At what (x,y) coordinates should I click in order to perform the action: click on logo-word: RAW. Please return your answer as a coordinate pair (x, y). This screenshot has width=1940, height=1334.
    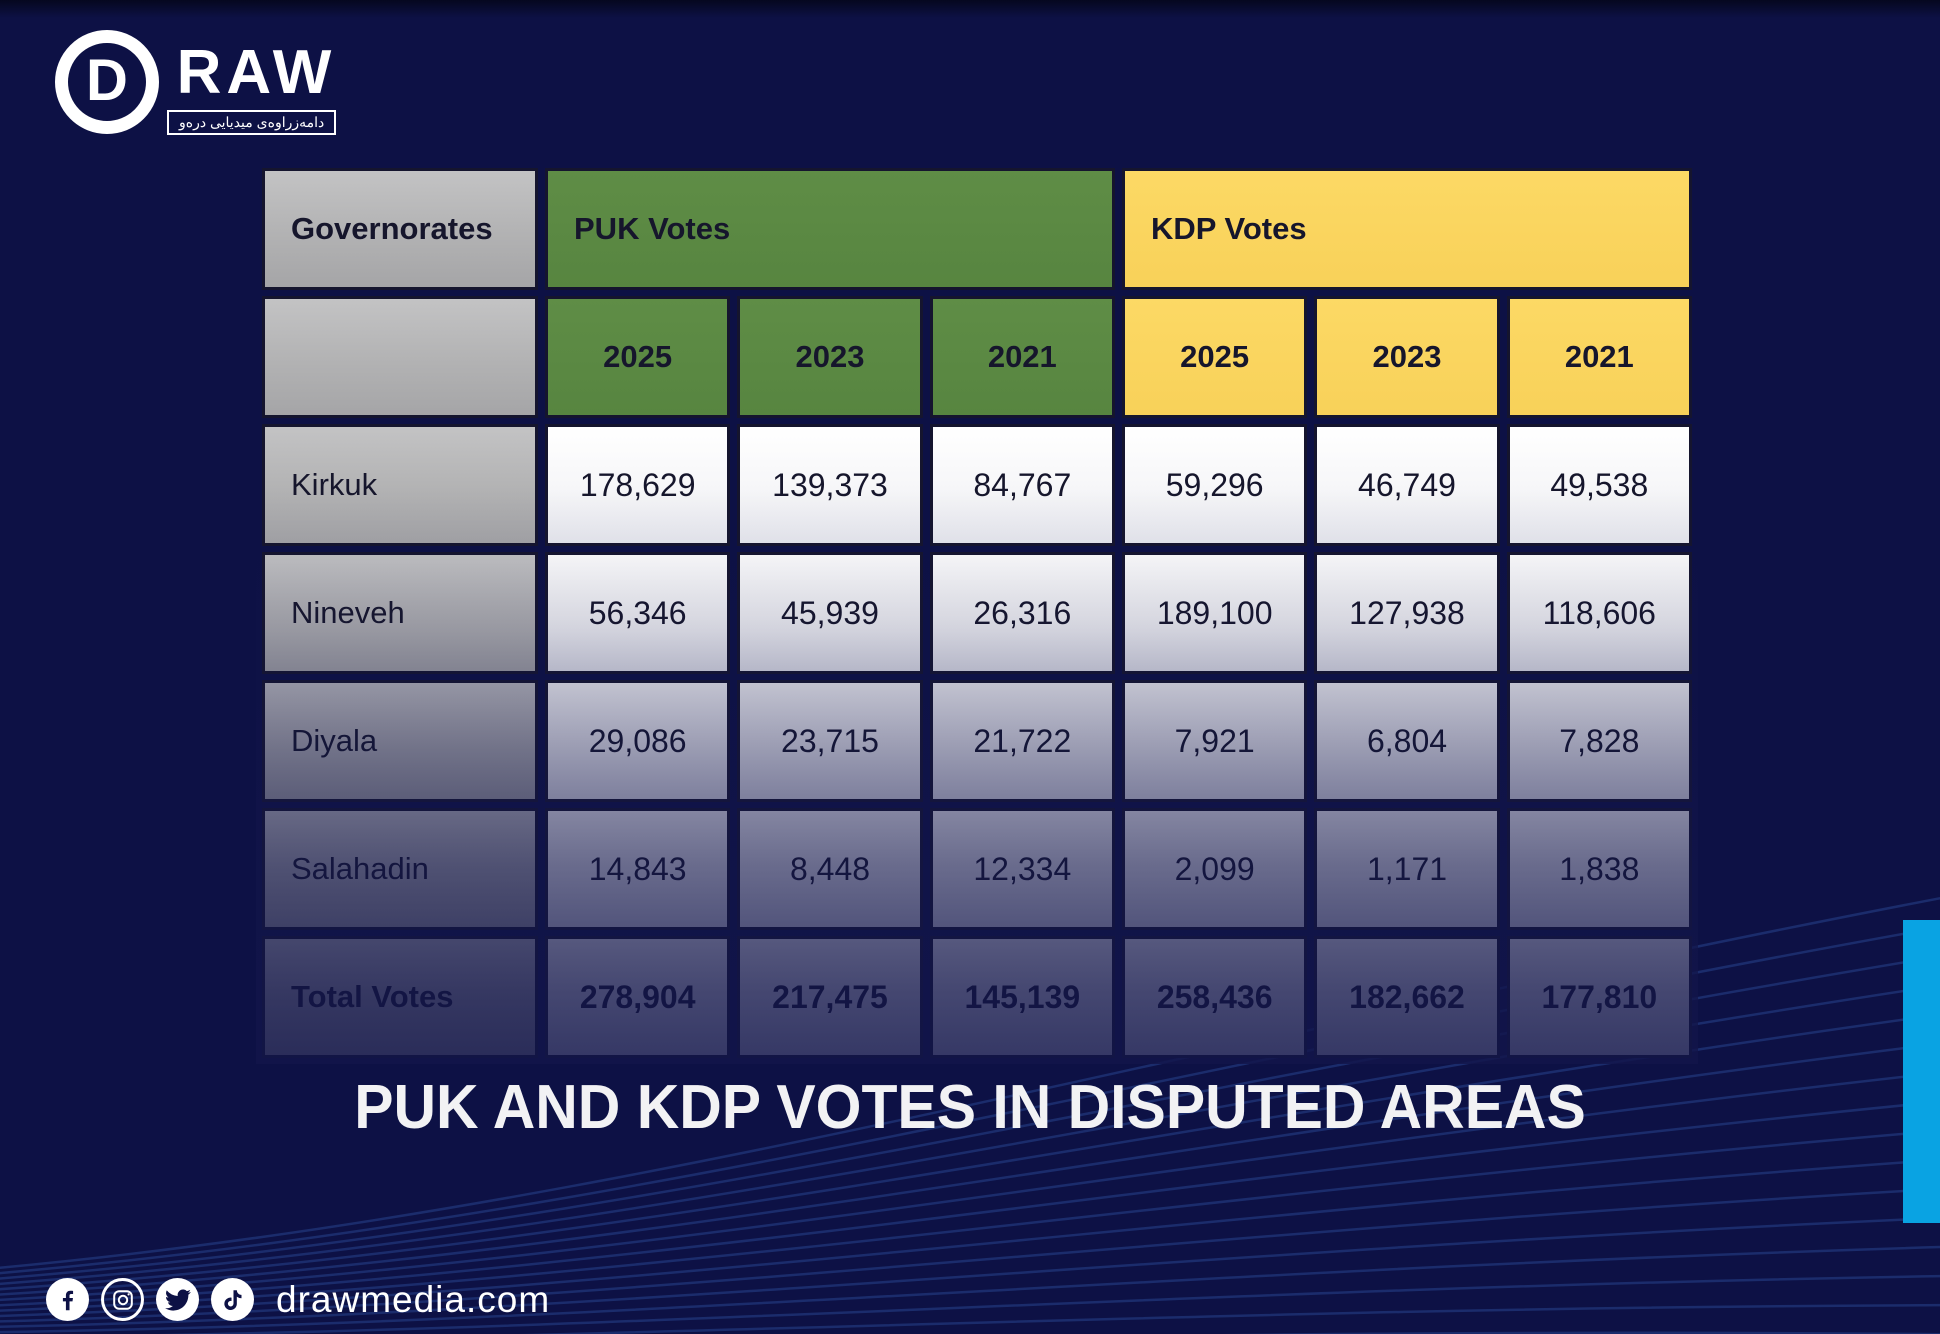
    Looking at the image, I should click on (256, 72).